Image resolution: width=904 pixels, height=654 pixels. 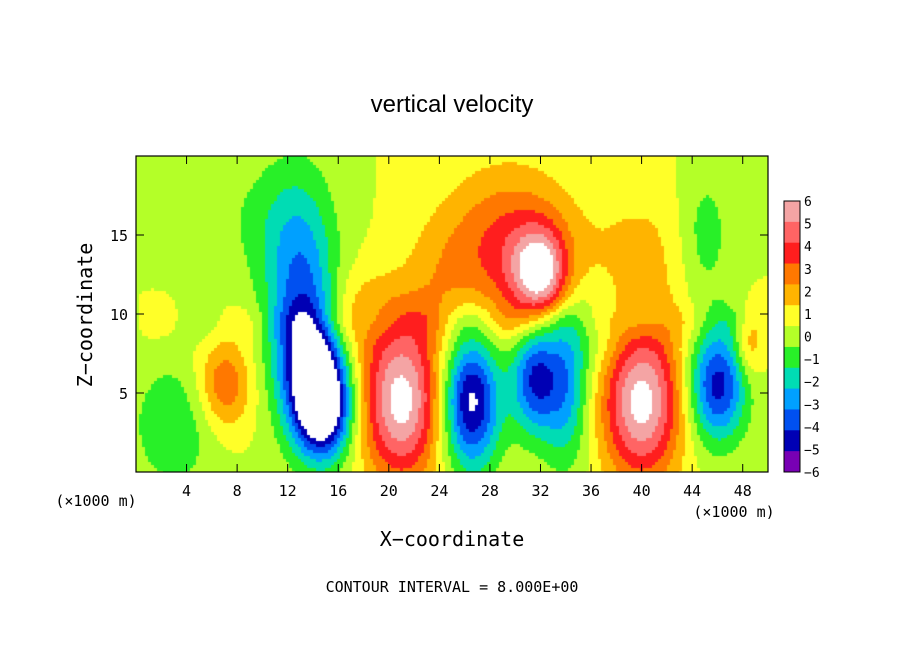 What do you see at coordinates (812, 383) in the screenshot?
I see `colorbar-tick-label: −2` at bounding box center [812, 383].